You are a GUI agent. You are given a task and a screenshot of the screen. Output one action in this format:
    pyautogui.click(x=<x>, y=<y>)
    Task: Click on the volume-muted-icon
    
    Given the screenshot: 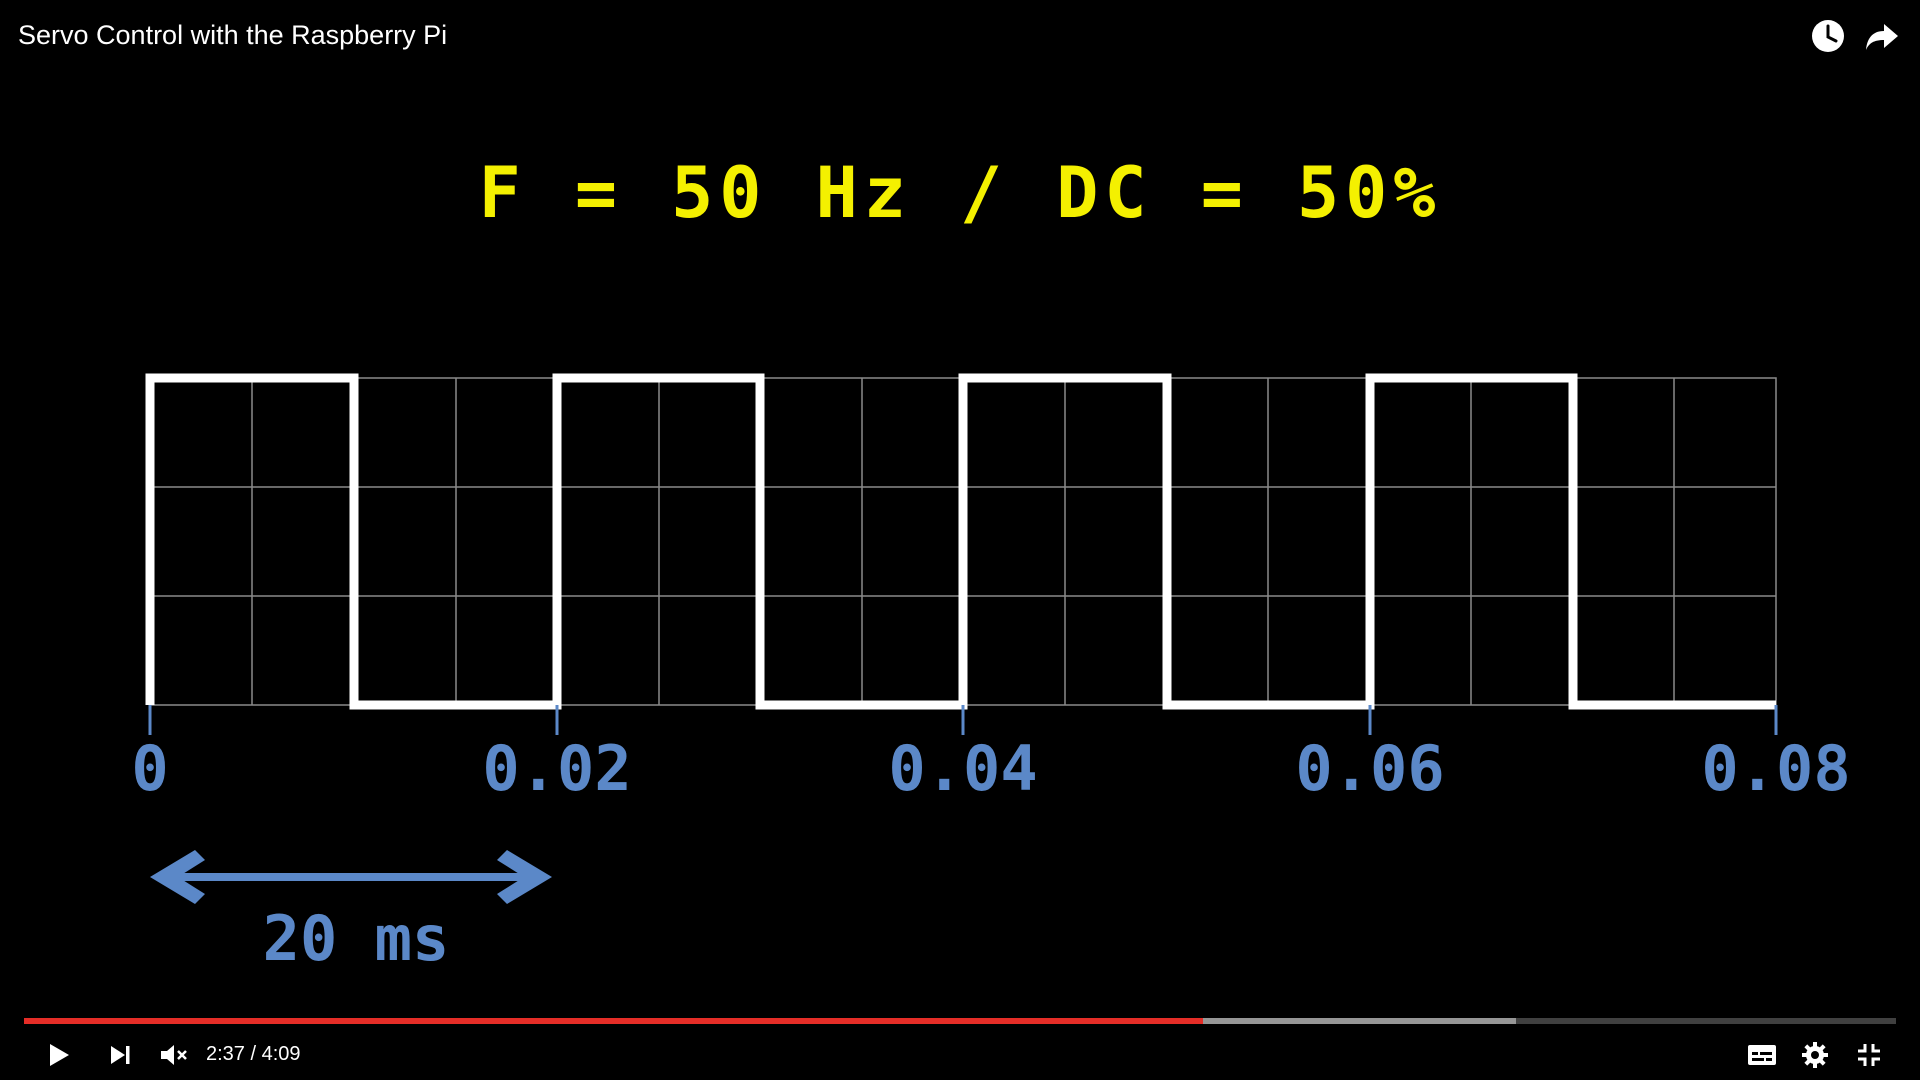 What is the action you would take?
    pyautogui.click(x=174, y=1055)
    